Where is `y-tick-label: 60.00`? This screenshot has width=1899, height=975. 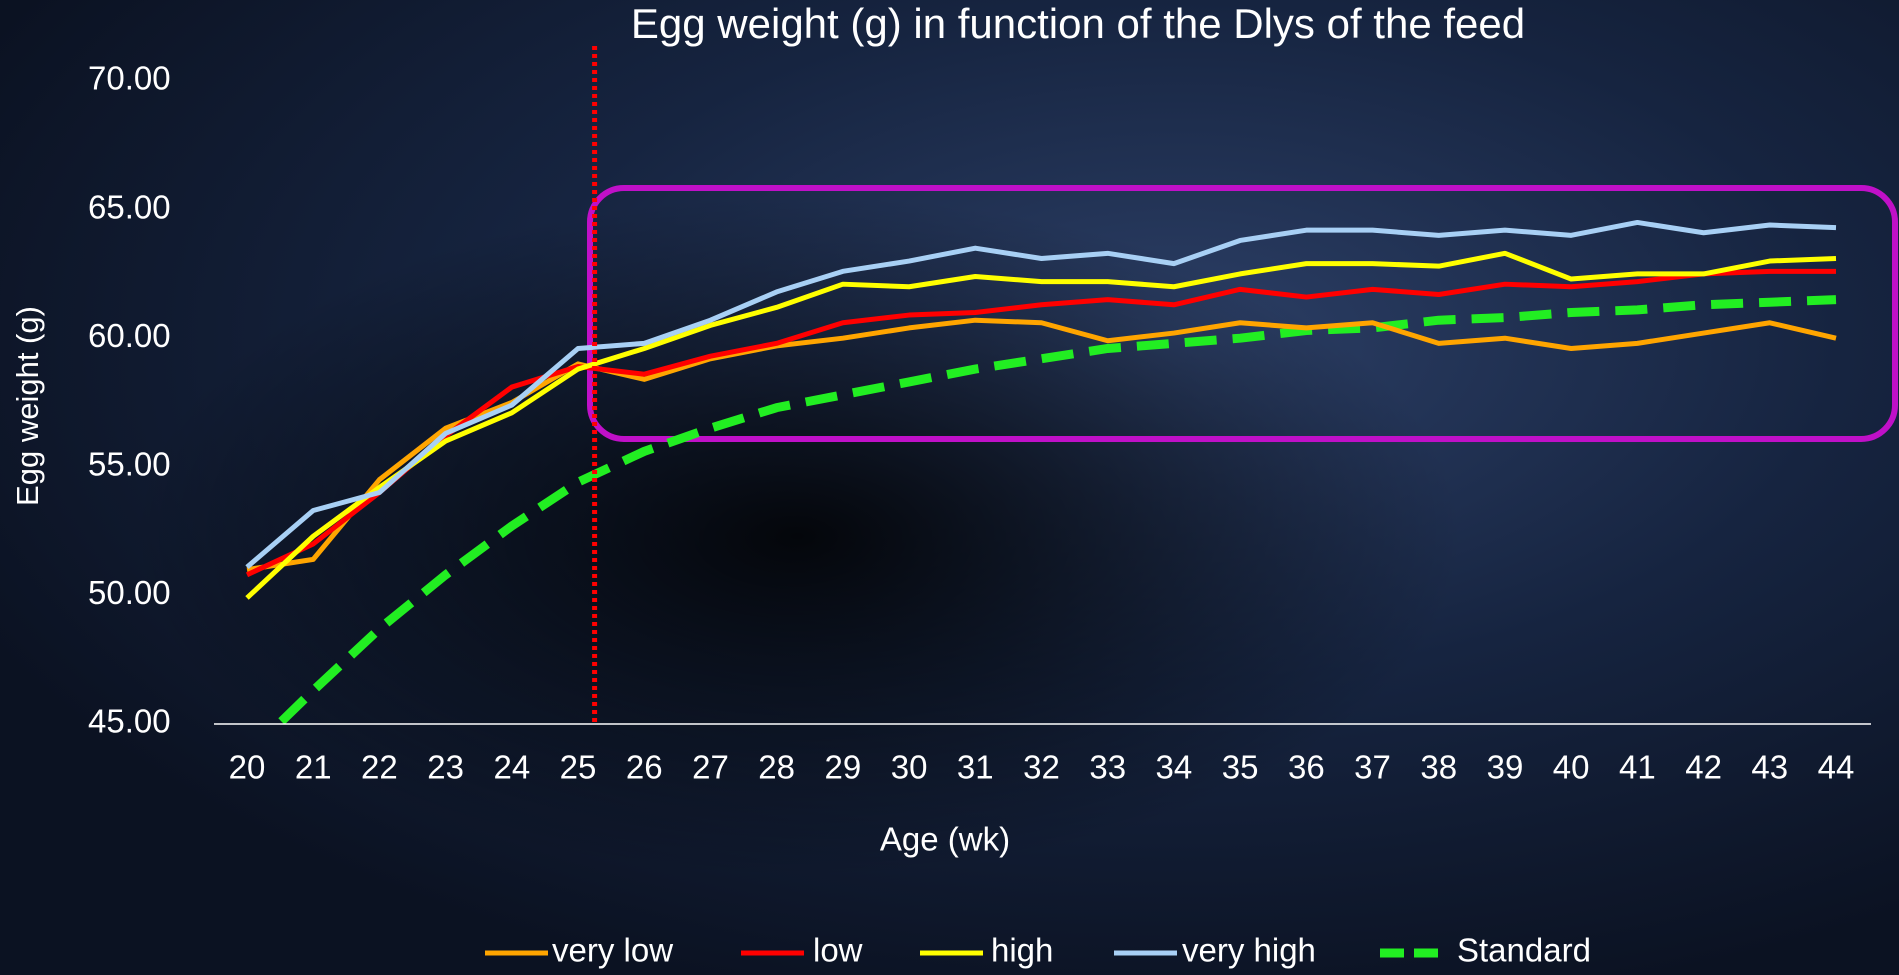
y-tick-label: 60.00 is located at coordinates (129, 335).